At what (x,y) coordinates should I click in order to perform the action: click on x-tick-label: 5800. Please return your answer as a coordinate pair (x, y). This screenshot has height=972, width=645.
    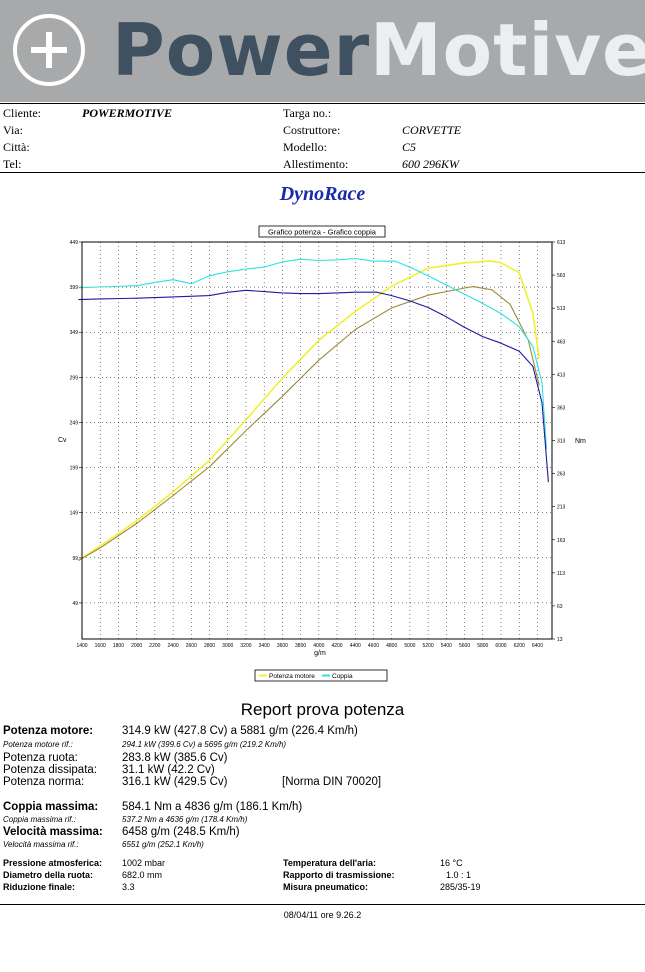
    Looking at the image, I should click on (482, 646).